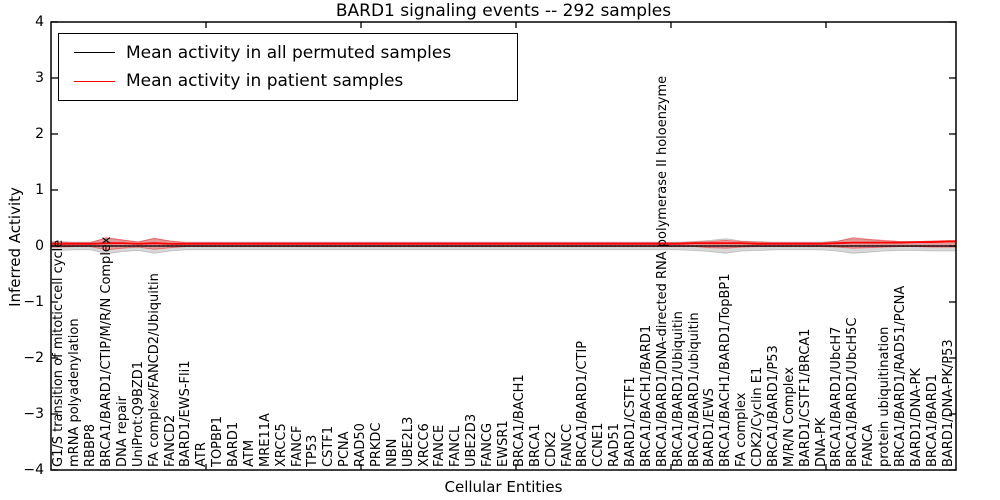 The height and width of the screenshot is (500, 1000). What do you see at coordinates (503, 487) in the screenshot?
I see `x-axis-label: Cellular Entities` at bounding box center [503, 487].